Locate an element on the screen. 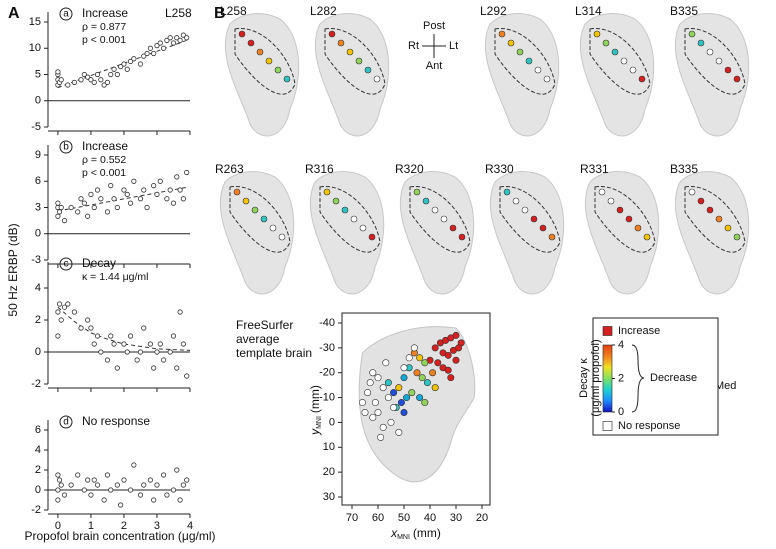  x-tick-label: 40 is located at coordinates (430, 518).